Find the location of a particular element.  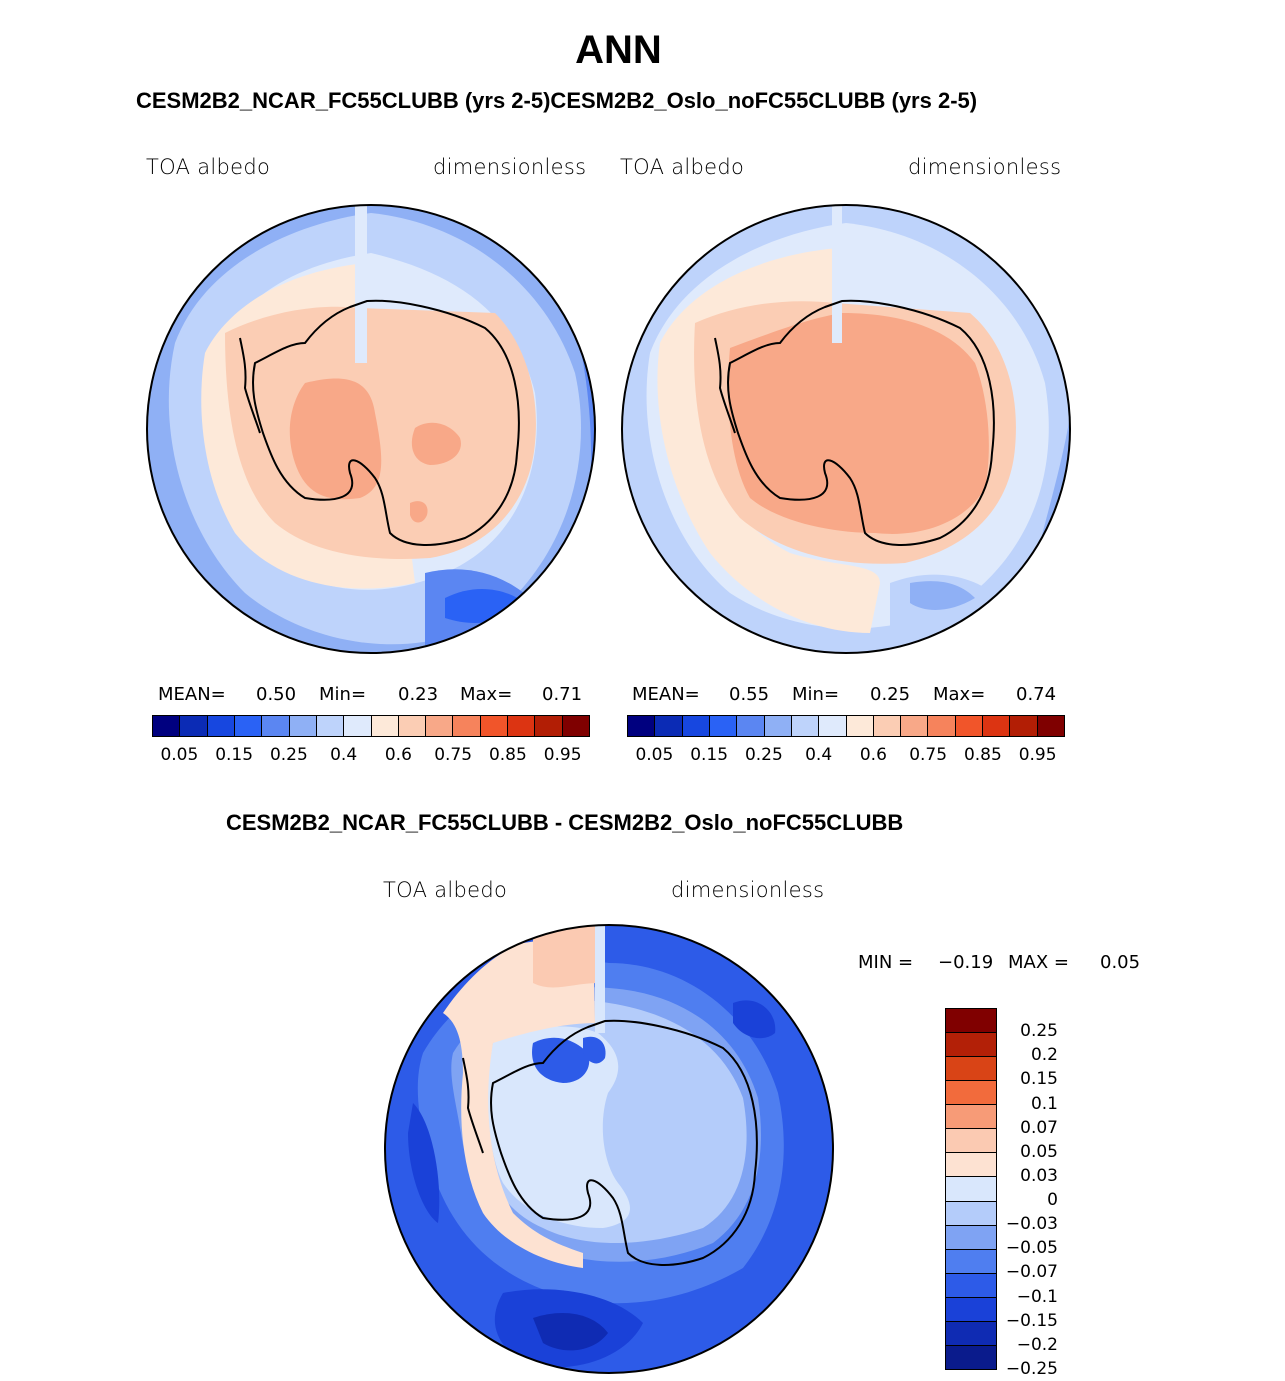

panel2-variable-label: TOA albedo is located at coordinates (682, 167).